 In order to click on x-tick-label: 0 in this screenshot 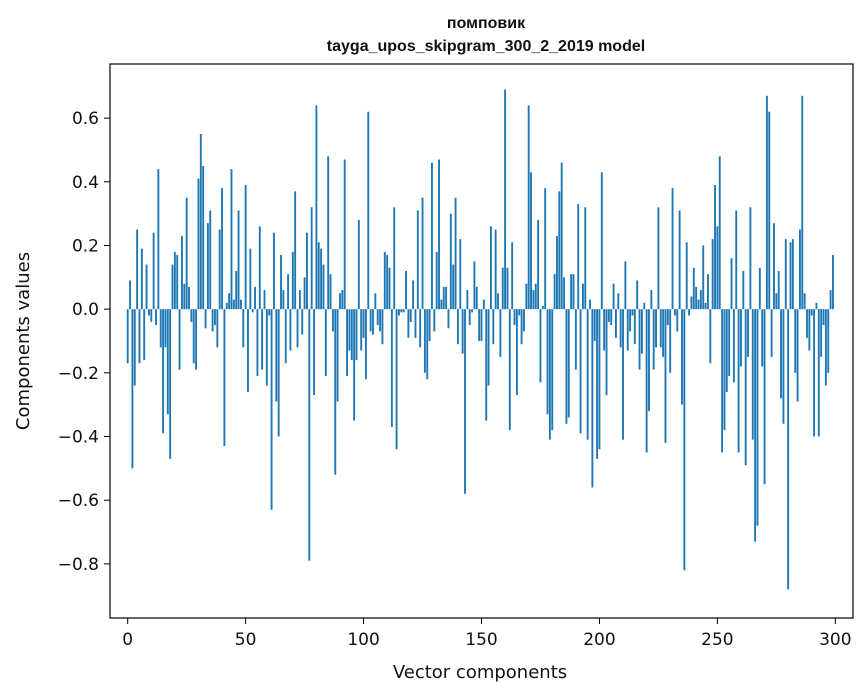, I will do `click(127, 640)`.